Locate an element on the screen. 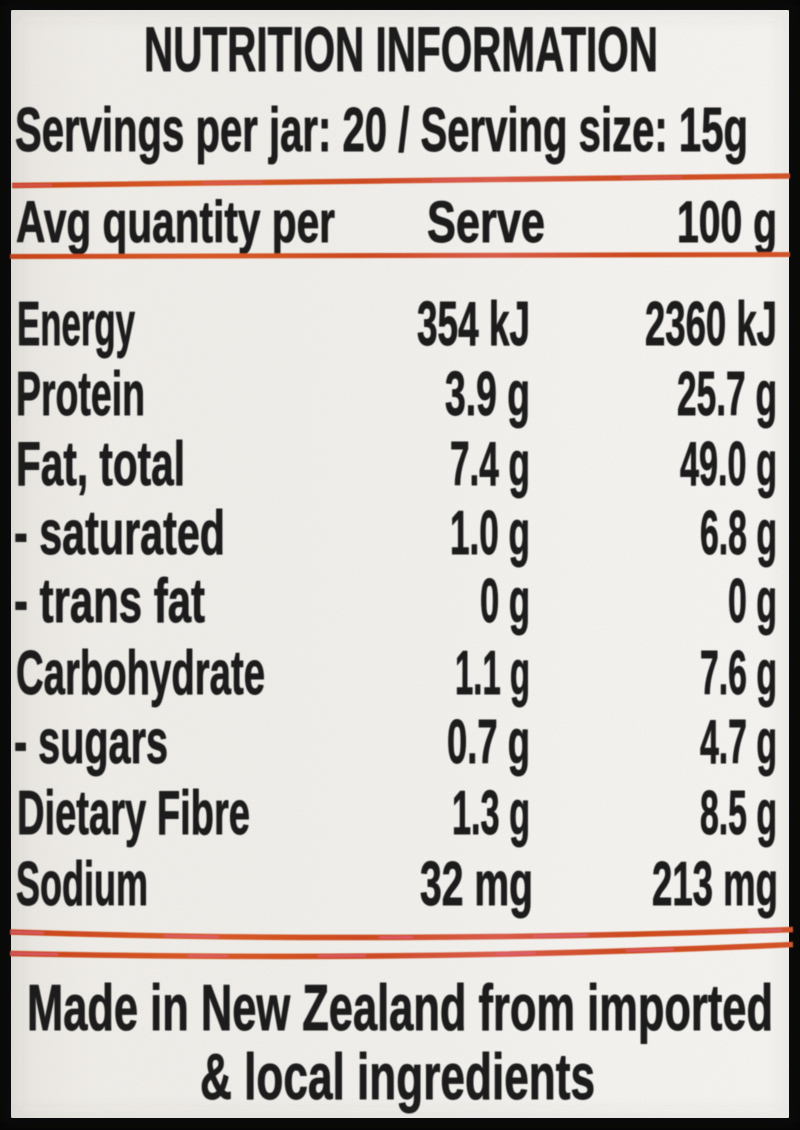 This screenshot has height=1130, width=800. svg-text: Energy is located at coordinates (76, 324).